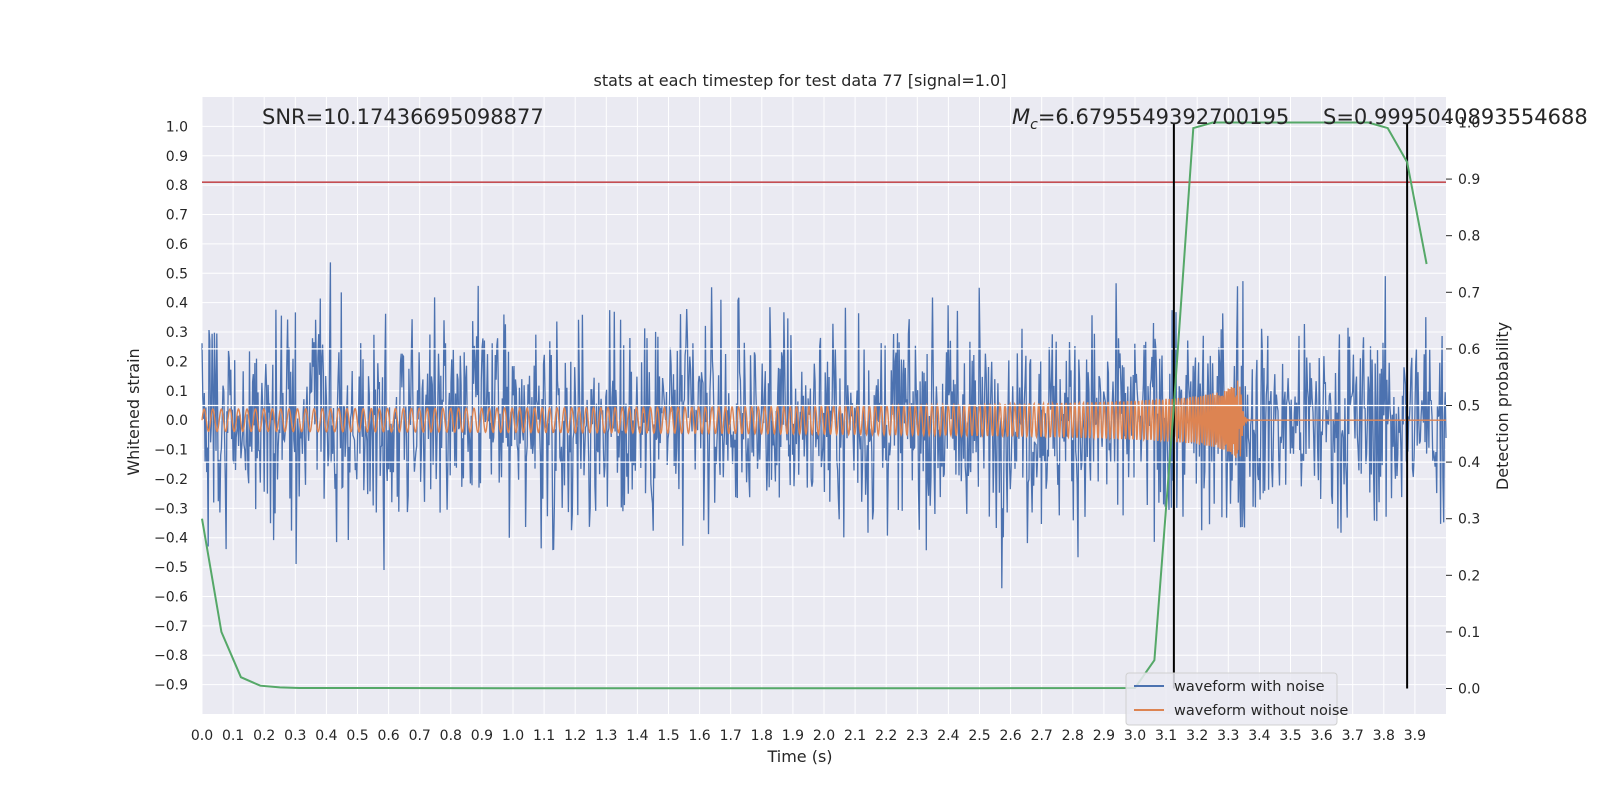 The image size is (1600, 800). What do you see at coordinates (1034, 125) in the screenshot?
I see `mc-subscript: c` at bounding box center [1034, 125].